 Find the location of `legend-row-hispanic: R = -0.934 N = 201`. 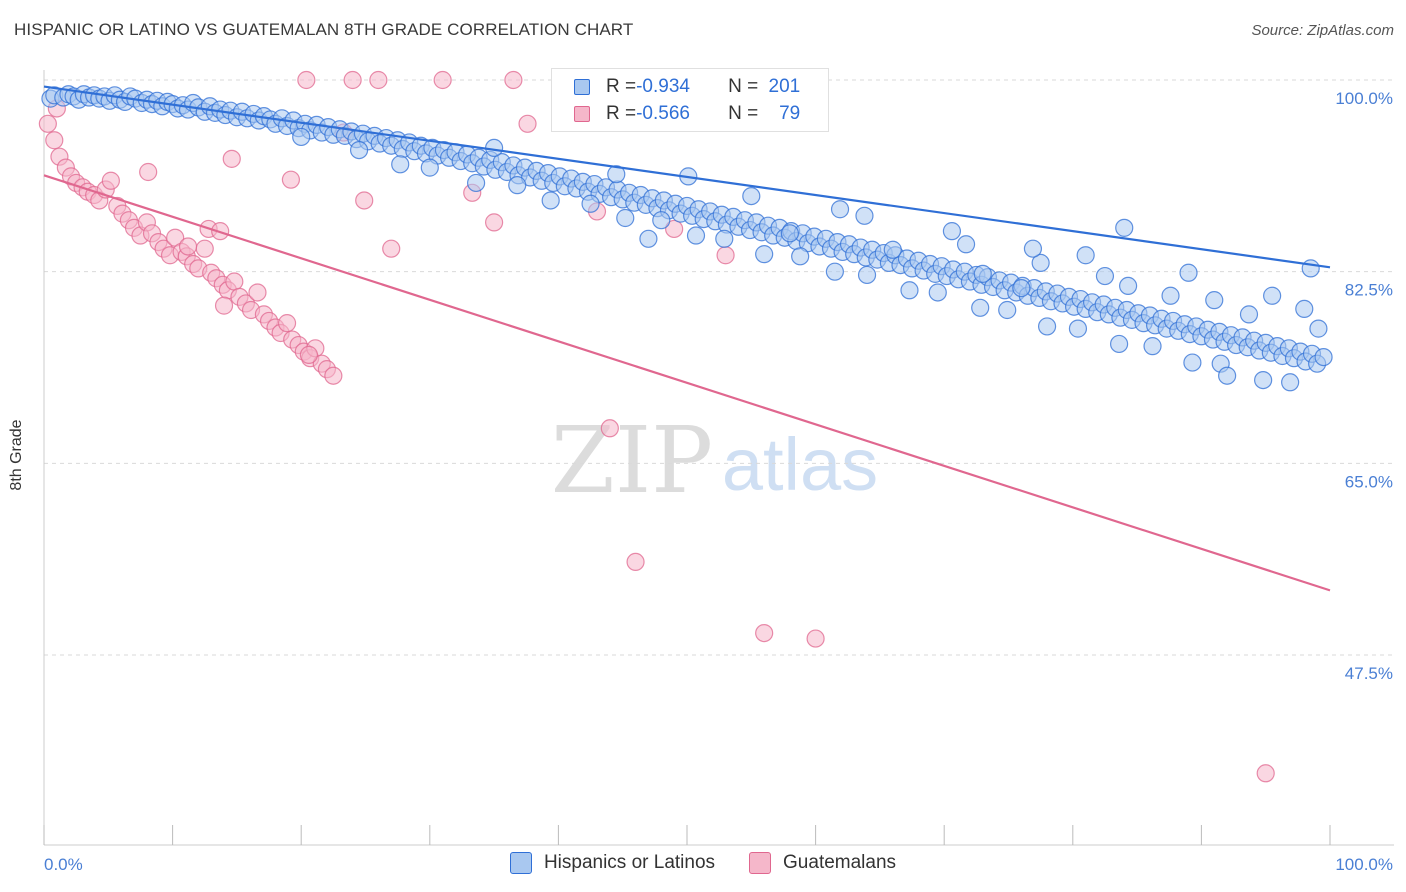

legend-row-hispanic: R = -0.934 N = 201 is located at coordinates (687, 87).